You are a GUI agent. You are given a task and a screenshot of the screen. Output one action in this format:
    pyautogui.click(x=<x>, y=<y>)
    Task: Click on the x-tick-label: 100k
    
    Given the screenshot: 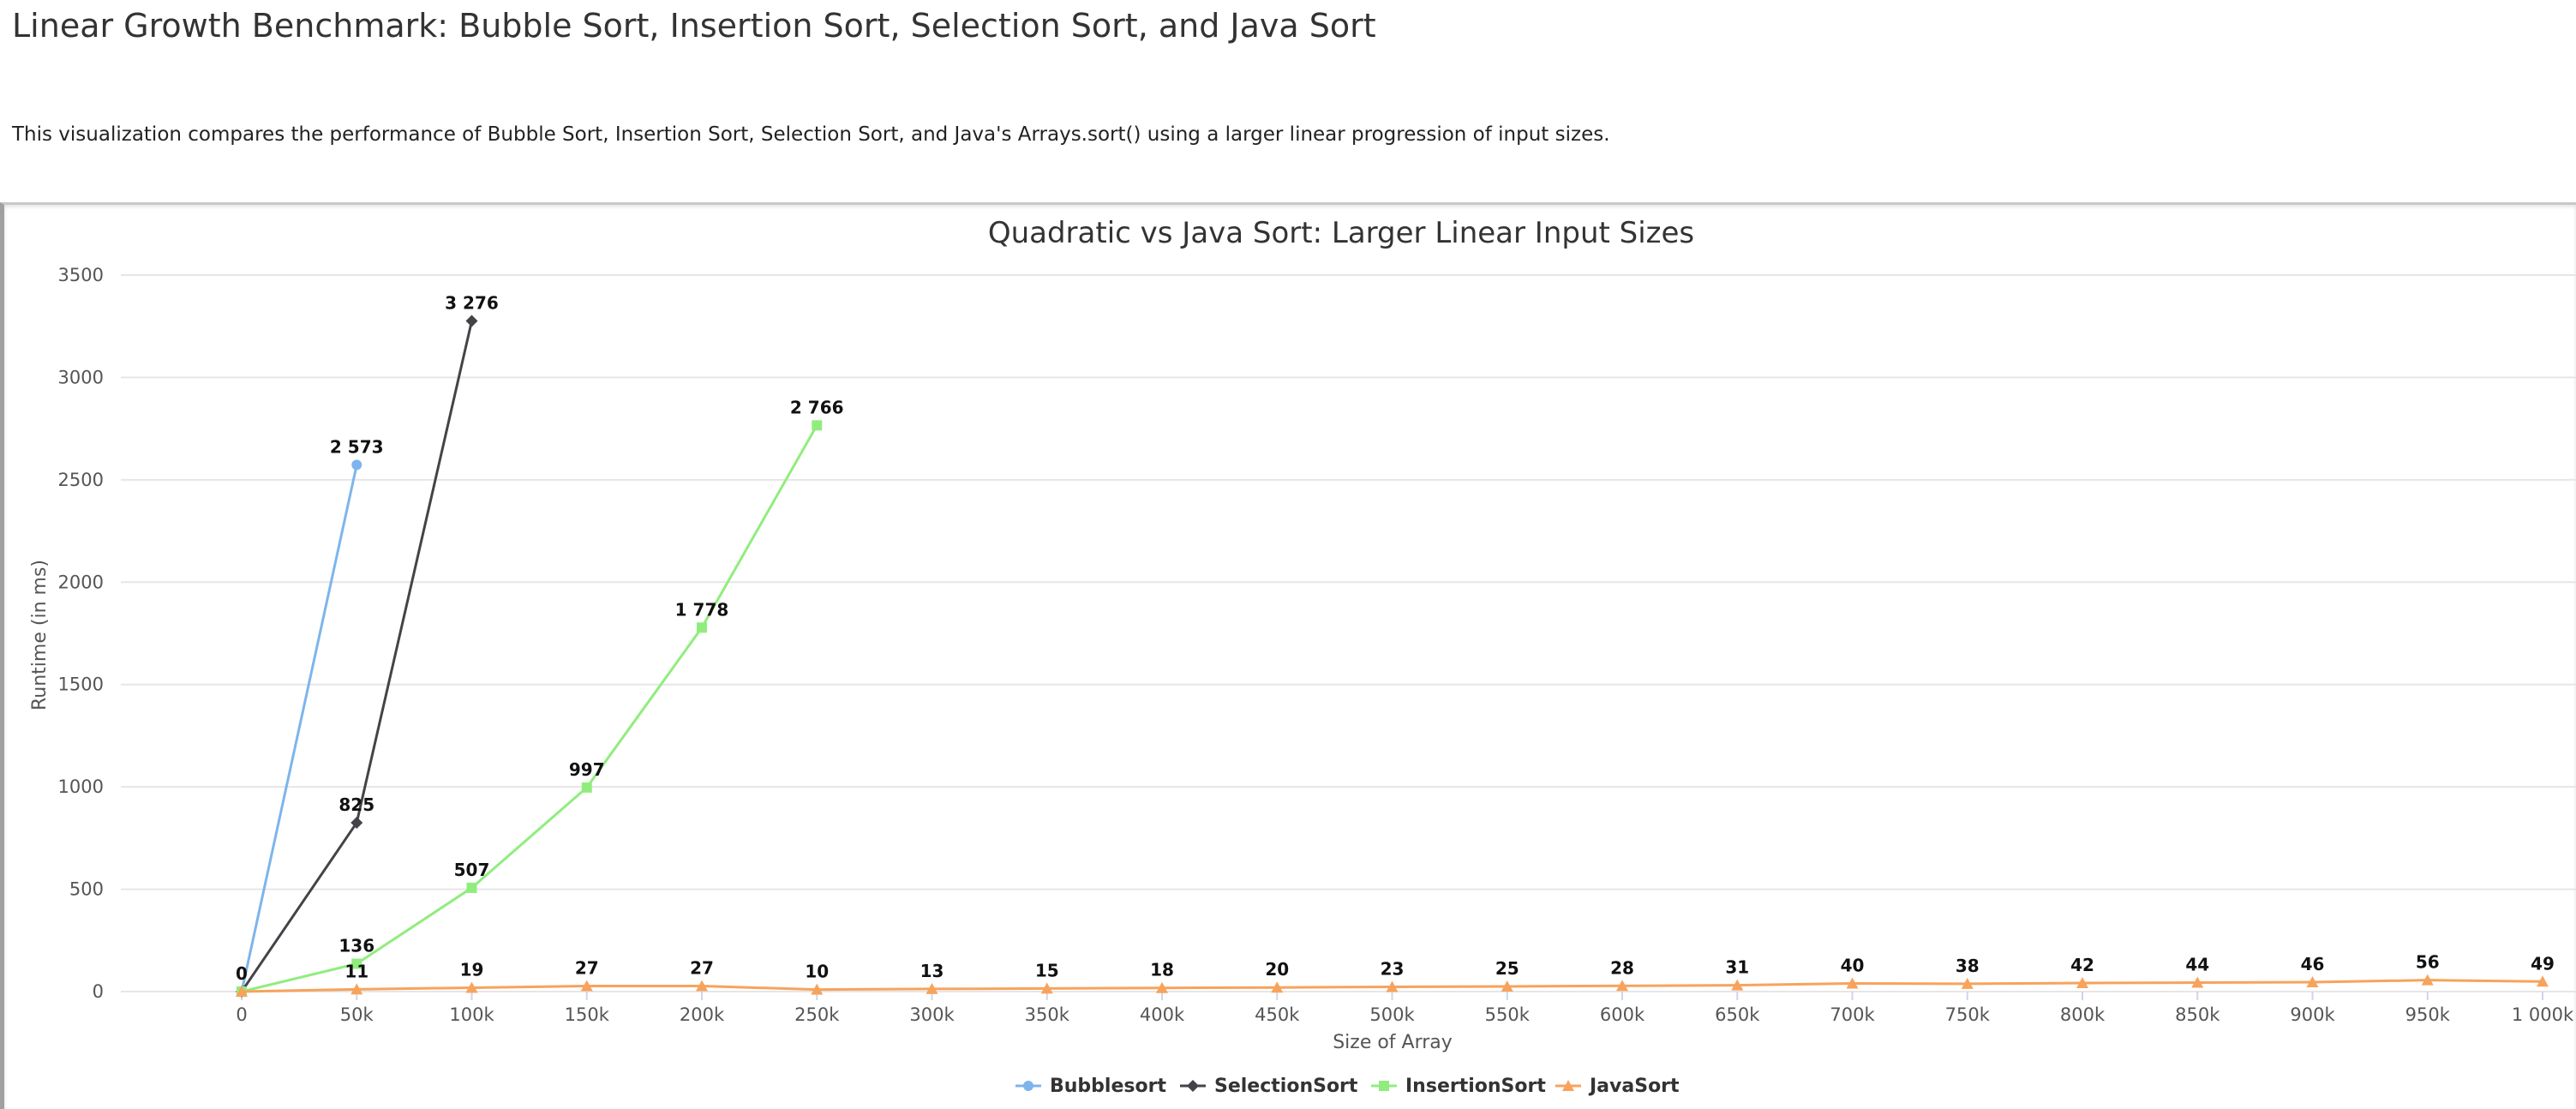 What is the action you would take?
    pyautogui.click(x=471, y=1015)
    